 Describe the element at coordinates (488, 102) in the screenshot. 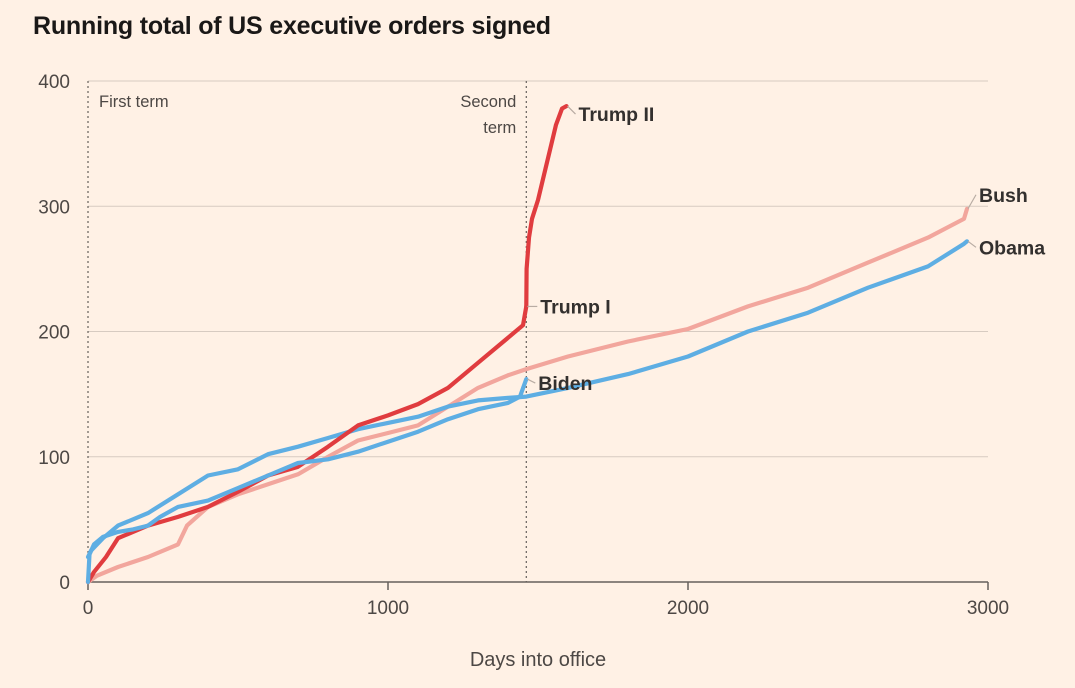

I see `second-term-label: Second` at that location.